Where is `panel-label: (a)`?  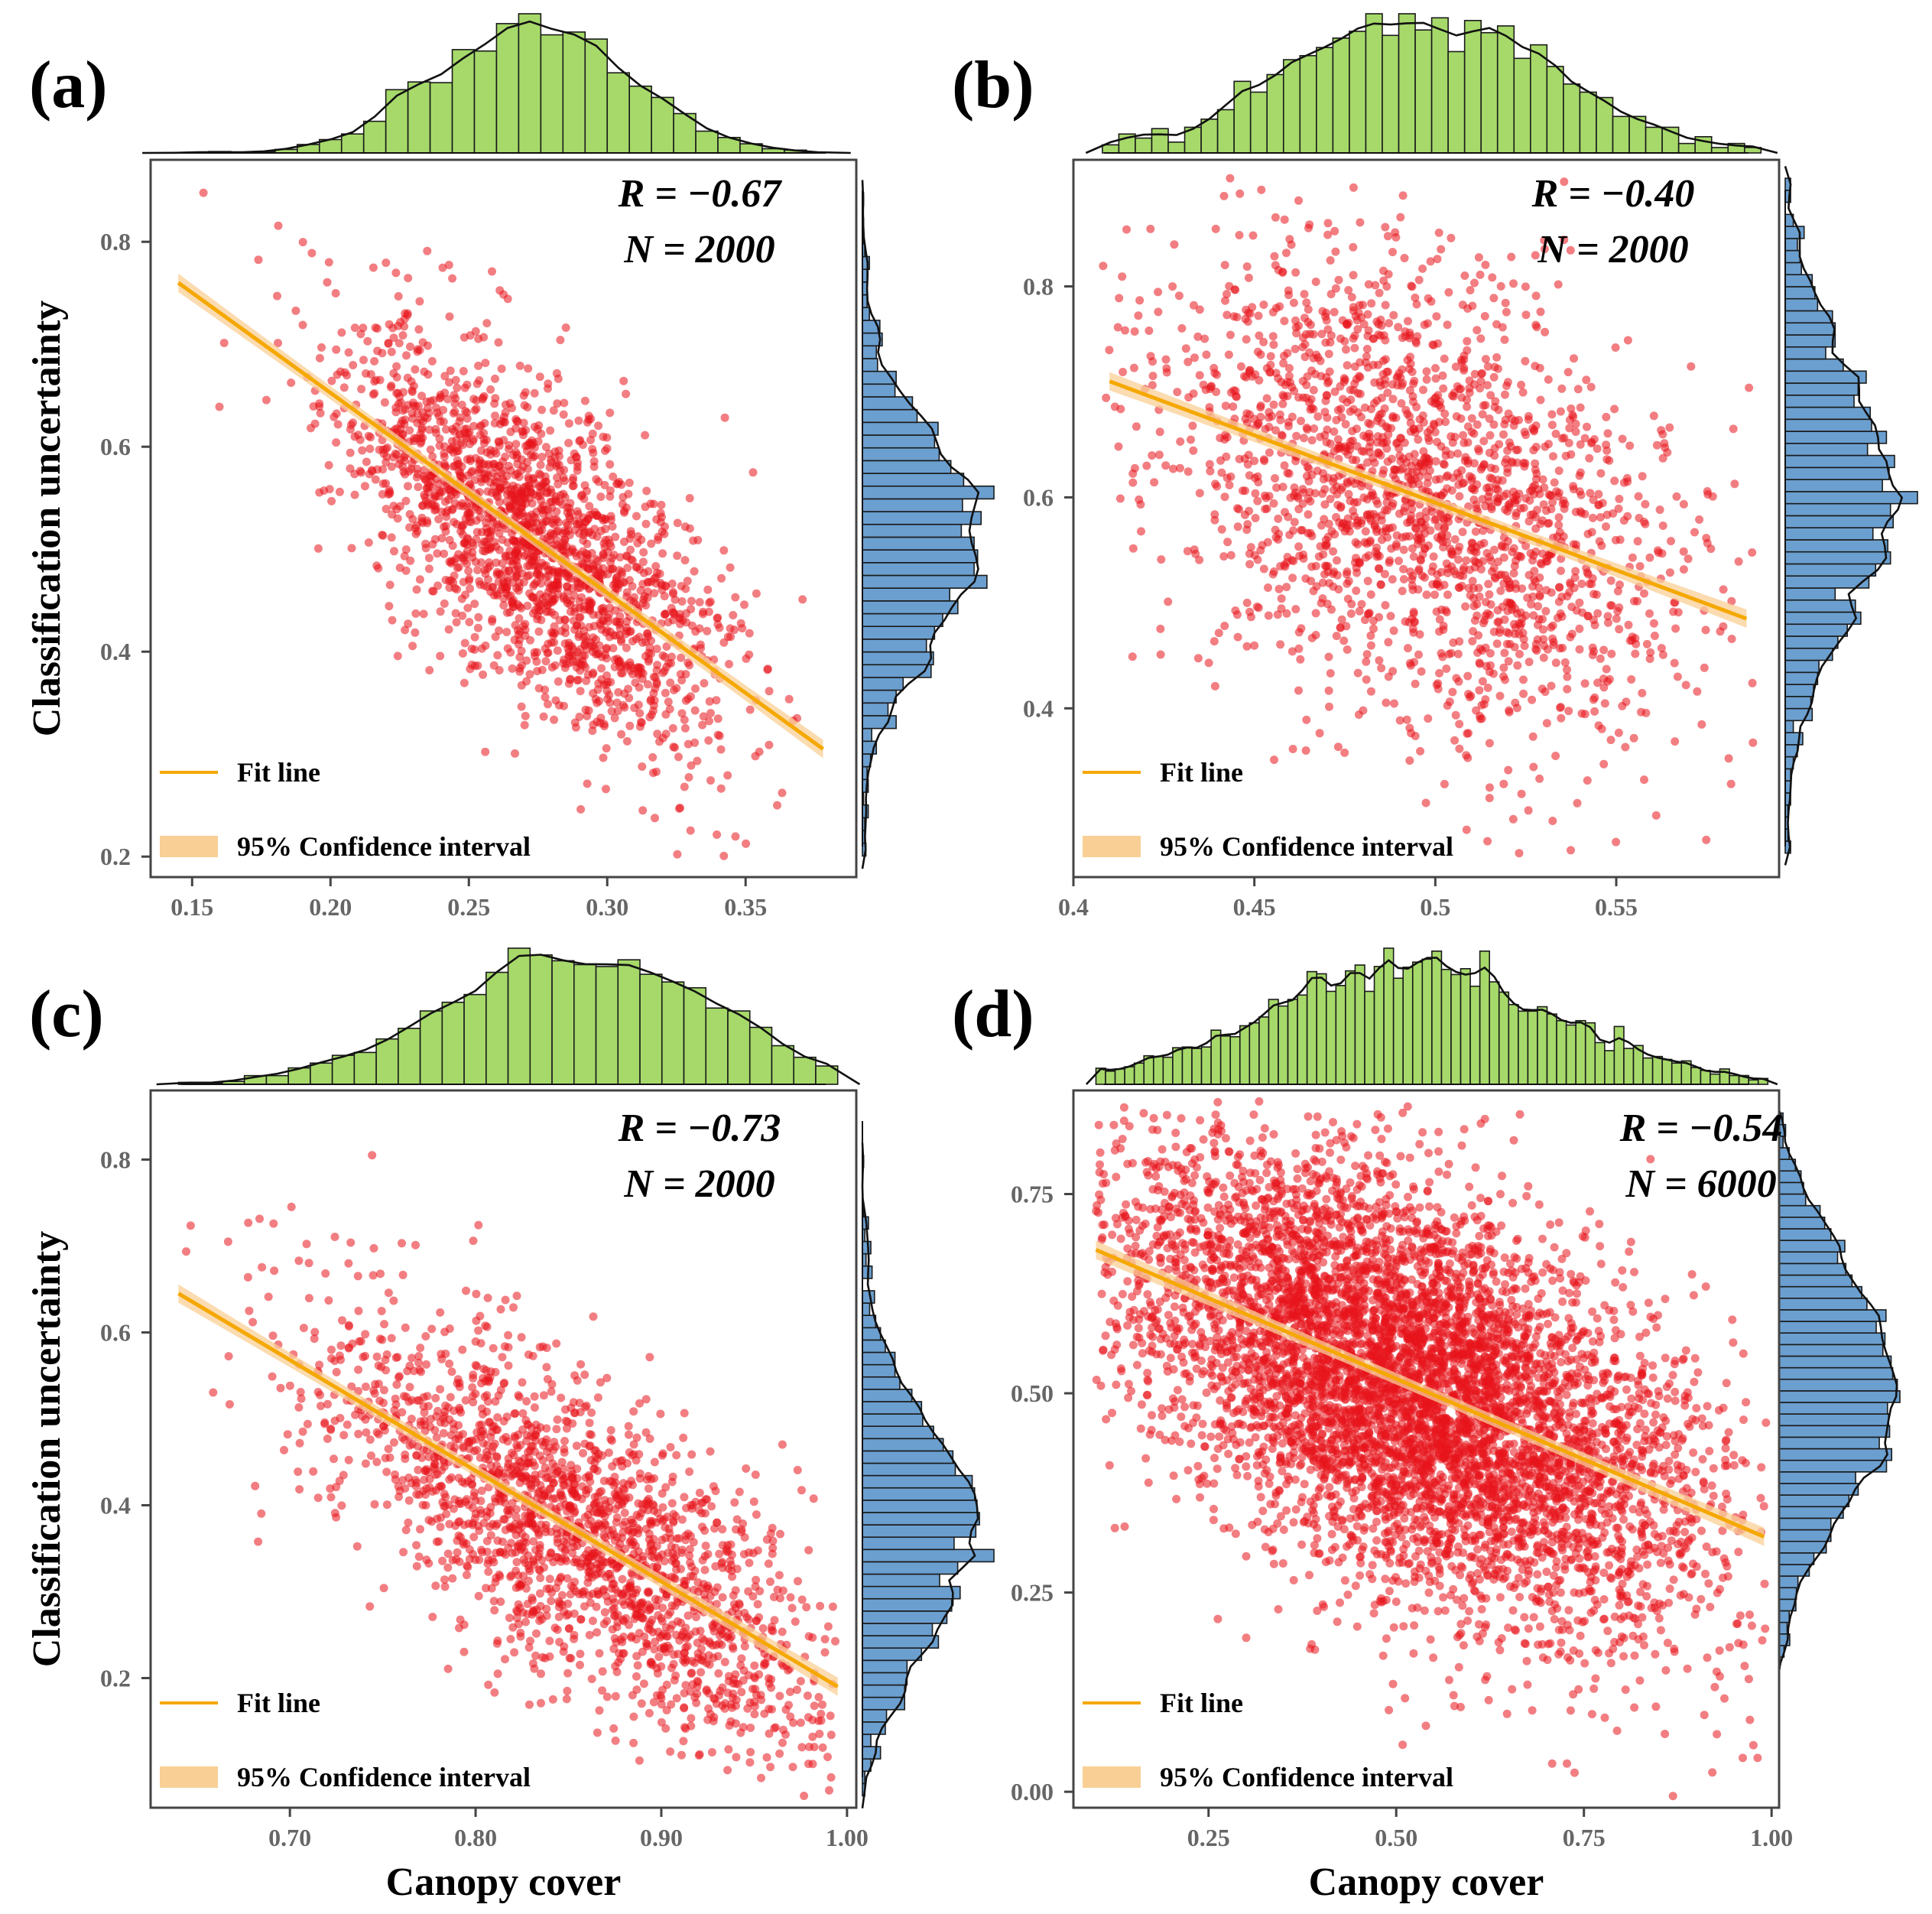
panel-label: (a) is located at coordinates (68, 85).